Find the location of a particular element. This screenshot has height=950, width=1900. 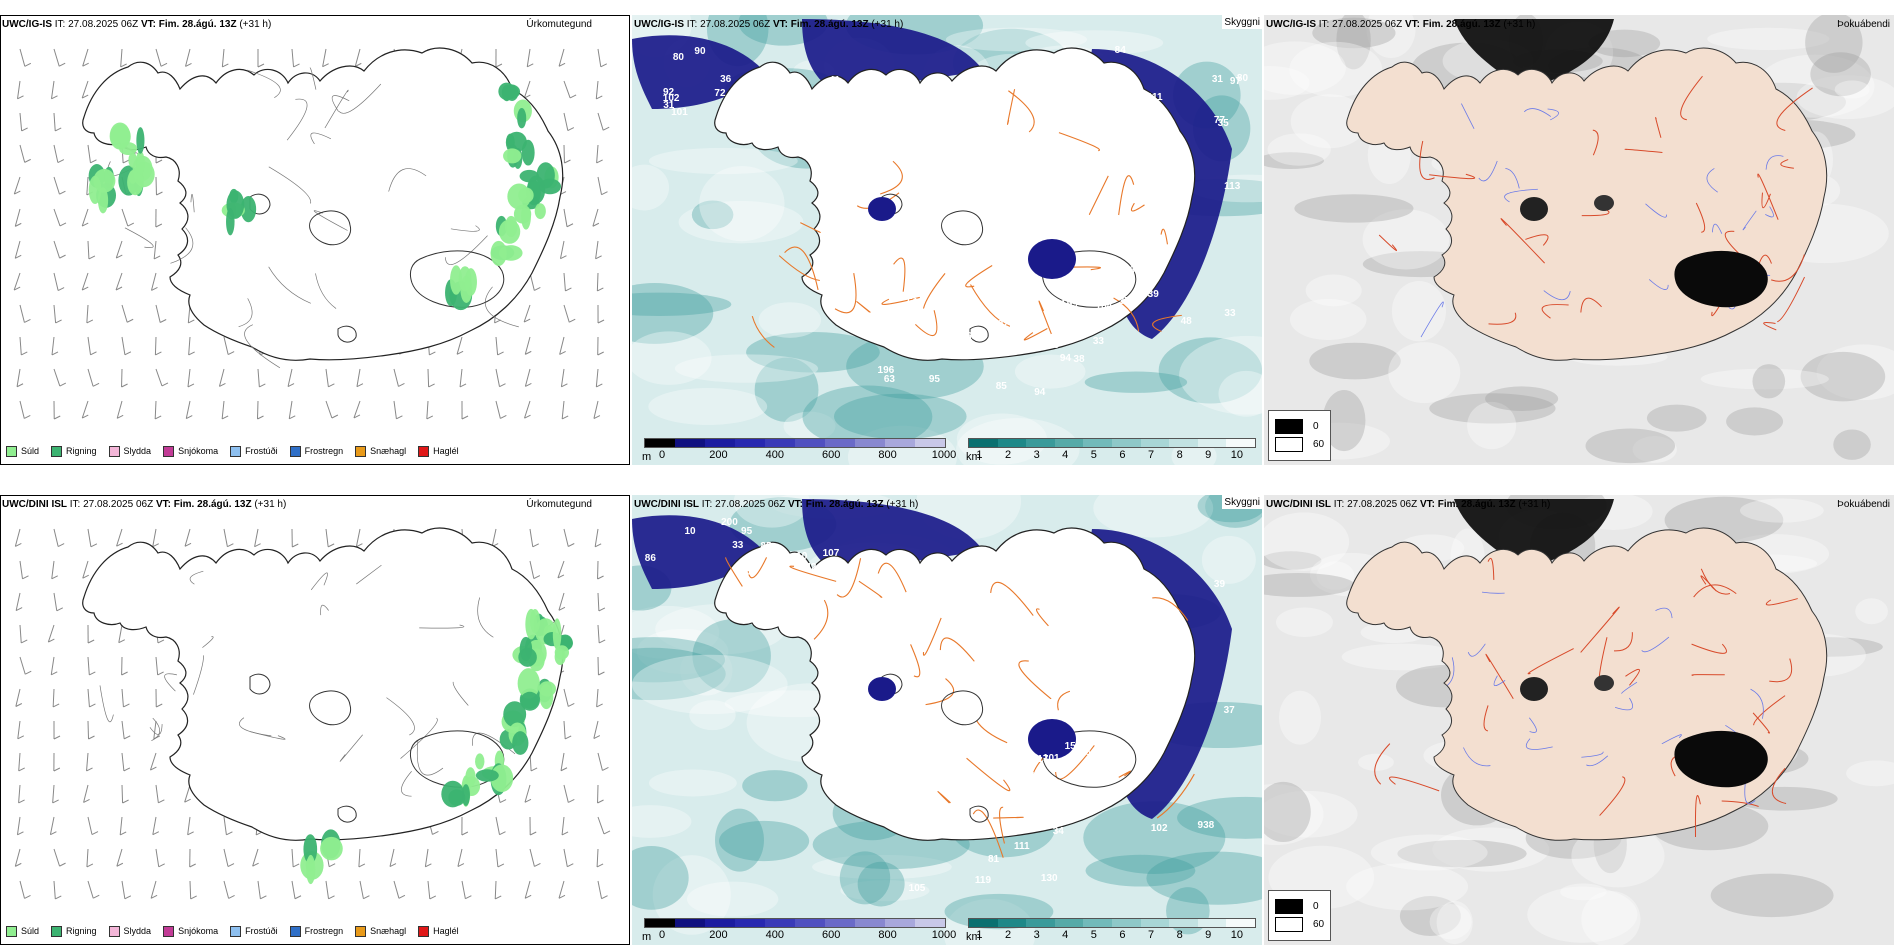

visibility-value: 11 is located at coordinates (998, 334).